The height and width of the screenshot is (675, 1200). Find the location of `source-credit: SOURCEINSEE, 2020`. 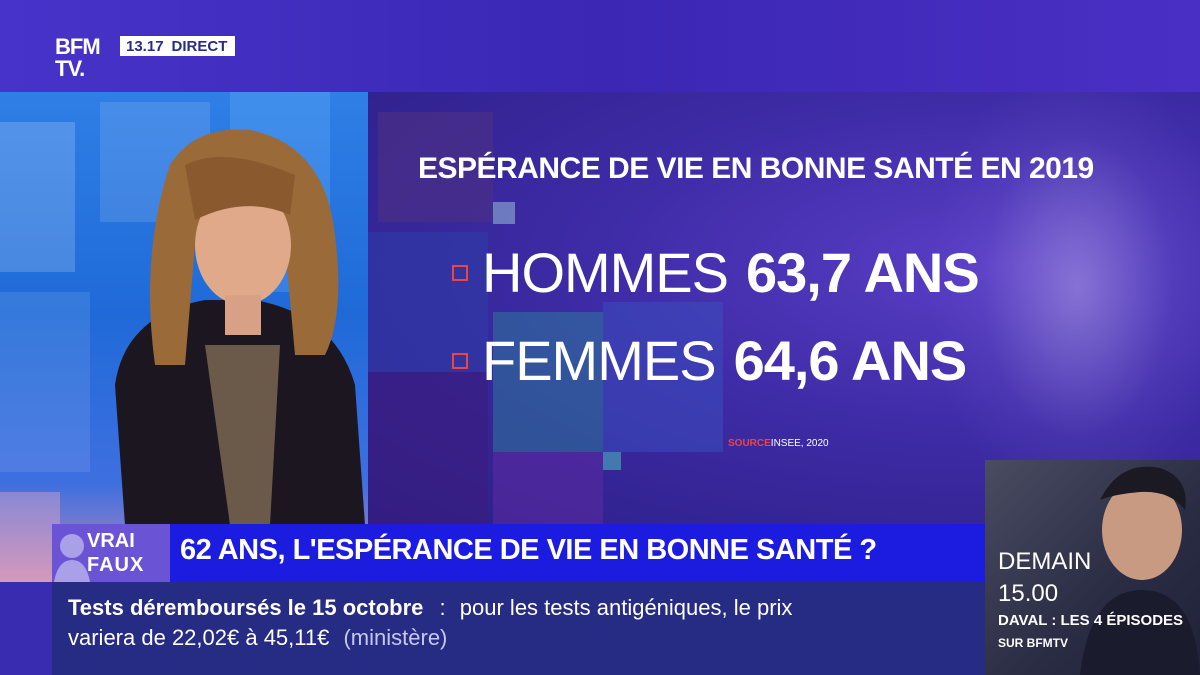

source-credit: SOURCEINSEE, 2020 is located at coordinates (778, 443).